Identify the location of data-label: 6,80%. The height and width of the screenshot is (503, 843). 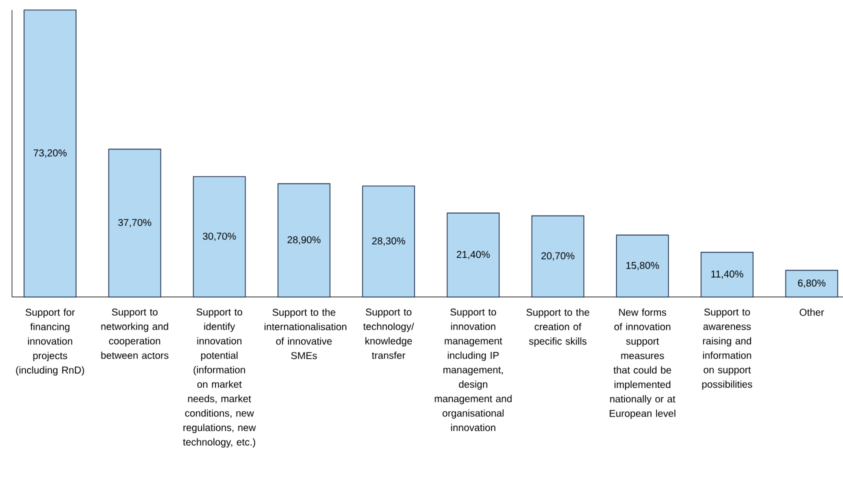
(812, 284).